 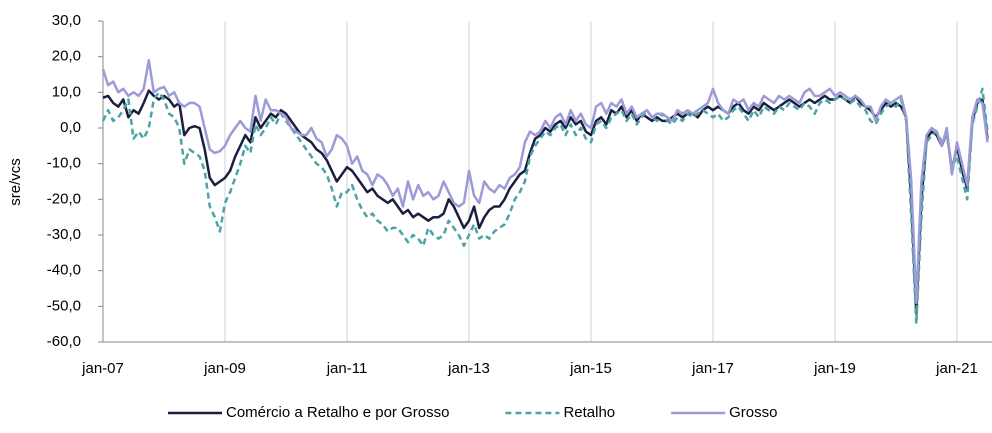 What do you see at coordinates (468, 368) in the screenshot?
I see `x-tick-label: jan-13` at bounding box center [468, 368].